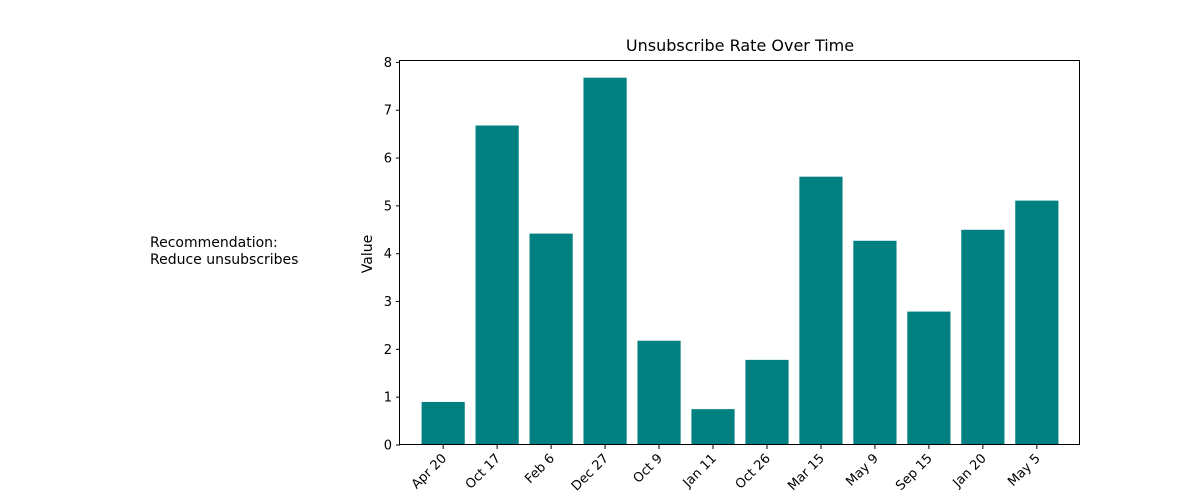 The width and height of the screenshot is (1200, 500). I want to click on y-axis-label: Value, so click(368, 254).